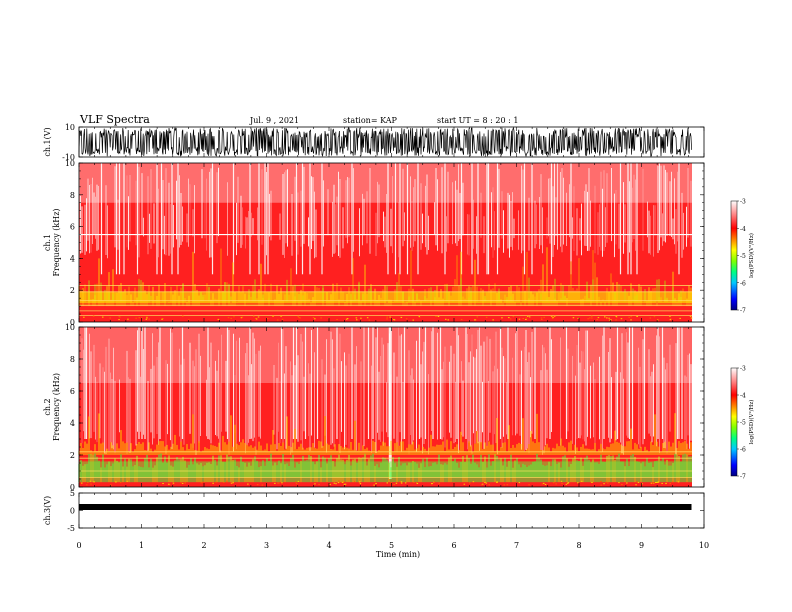 Image resolution: width=792 pixels, height=612 pixels. What do you see at coordinates (477, 120) in the screenshot?
I see `start-time-label: start UT = 8 : 20 : 1` at bounding box center [477, 120].